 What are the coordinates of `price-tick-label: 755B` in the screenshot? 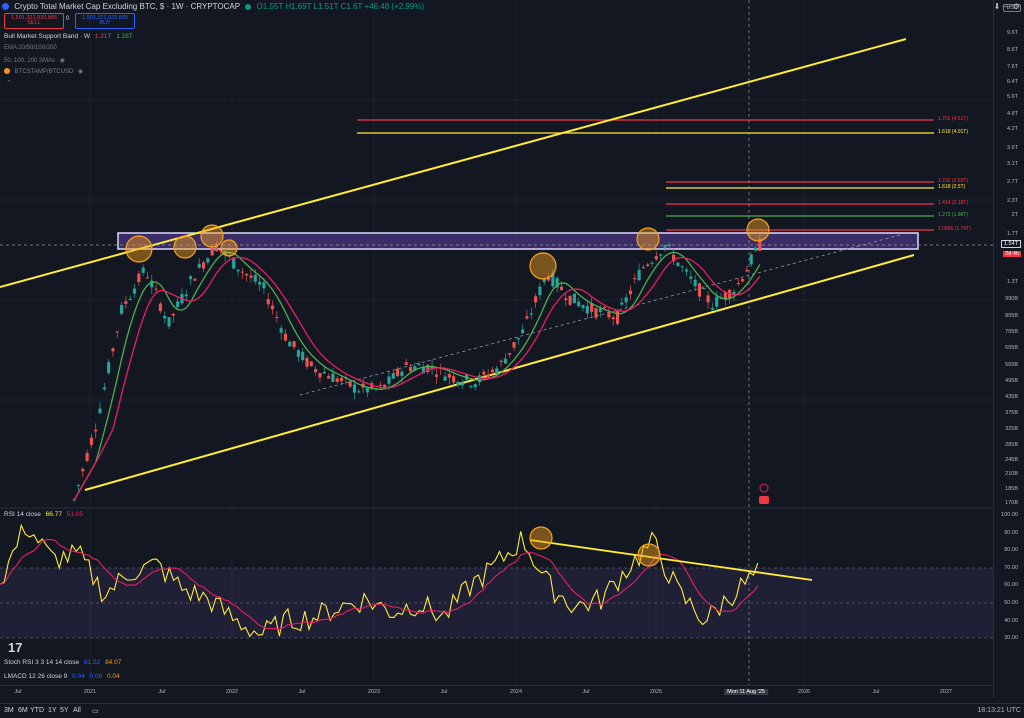 It's located at (1011, 332).